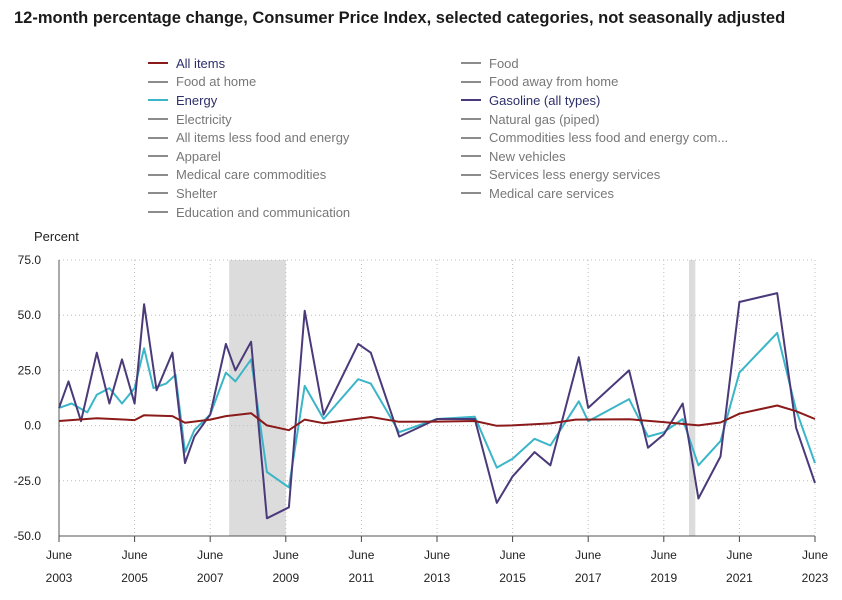 The height and width of the screenshot is (600, 842). What do you see at coordinates (437, 578) in the screenshot?
I see `x-tick-year: 2013` at bounding box center [437, 578].